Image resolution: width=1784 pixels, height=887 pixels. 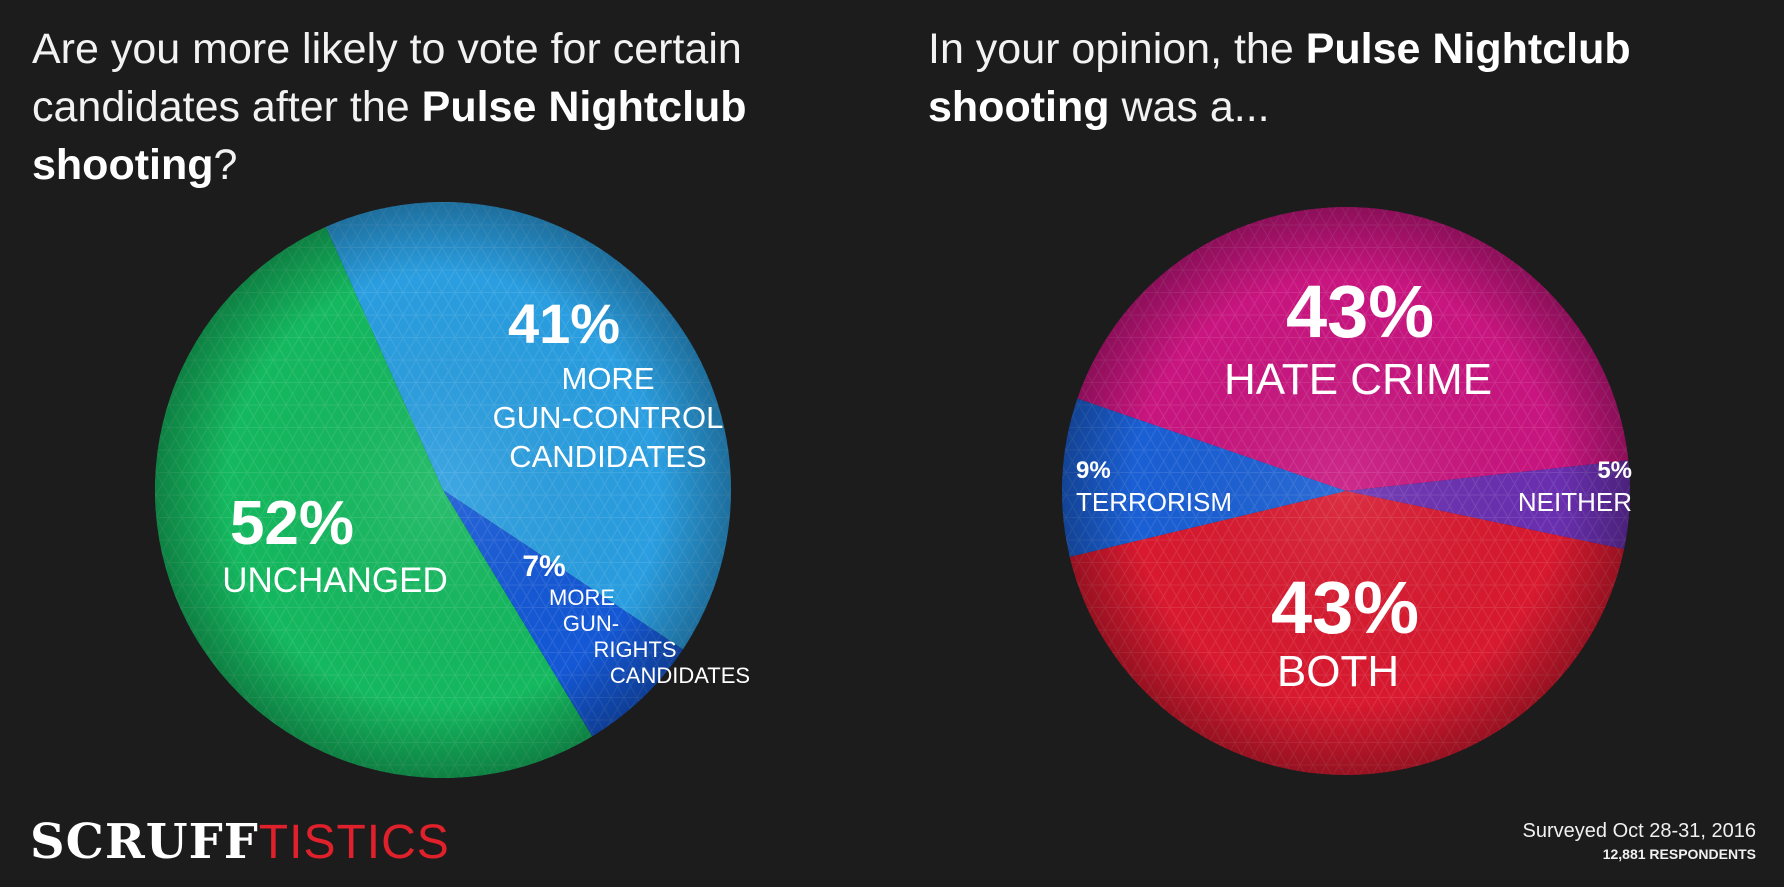 What do you see at coordinates (680, 675) in the screenshot?
I see `pie-left-category-label-gun-rights-4: CANDIDATES` at bounding box center [680, 675].